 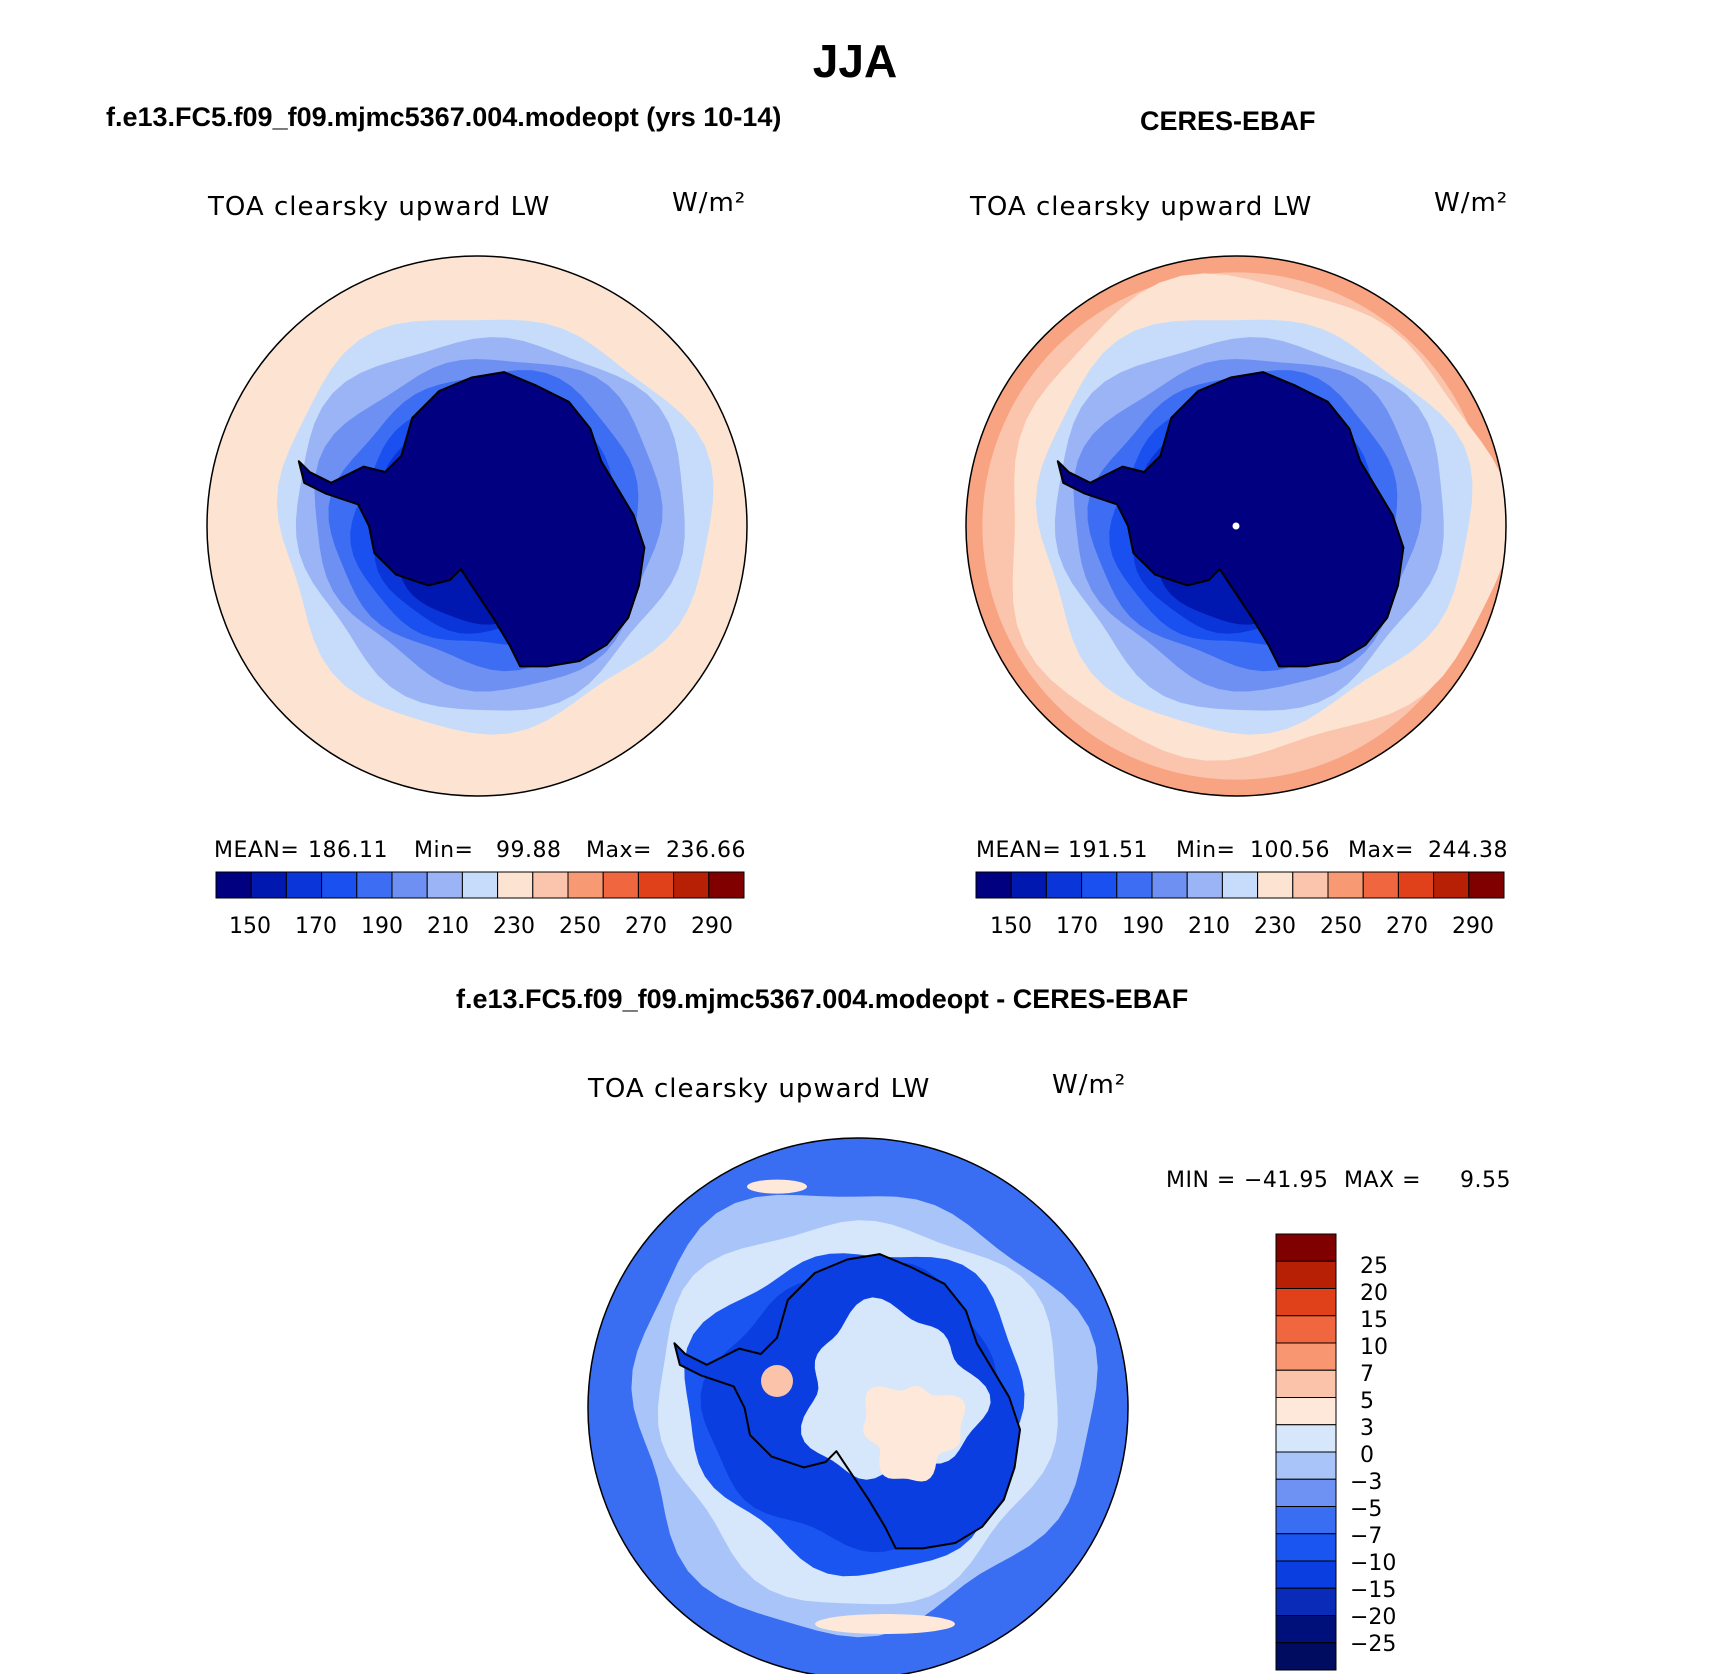 What do you see at coordinates (257, 850) in the screenshot?
I see `panel-1-mean-label: MEAN=` at bounding box center [257, 850].